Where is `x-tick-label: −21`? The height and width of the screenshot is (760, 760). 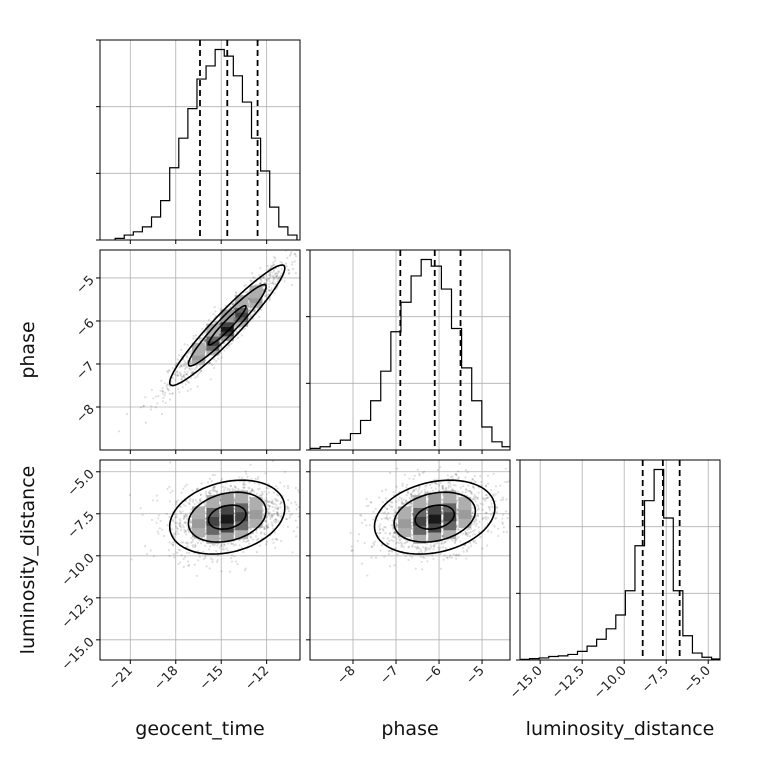 x-tick-label: −21 is located at coordinates (121, 678).